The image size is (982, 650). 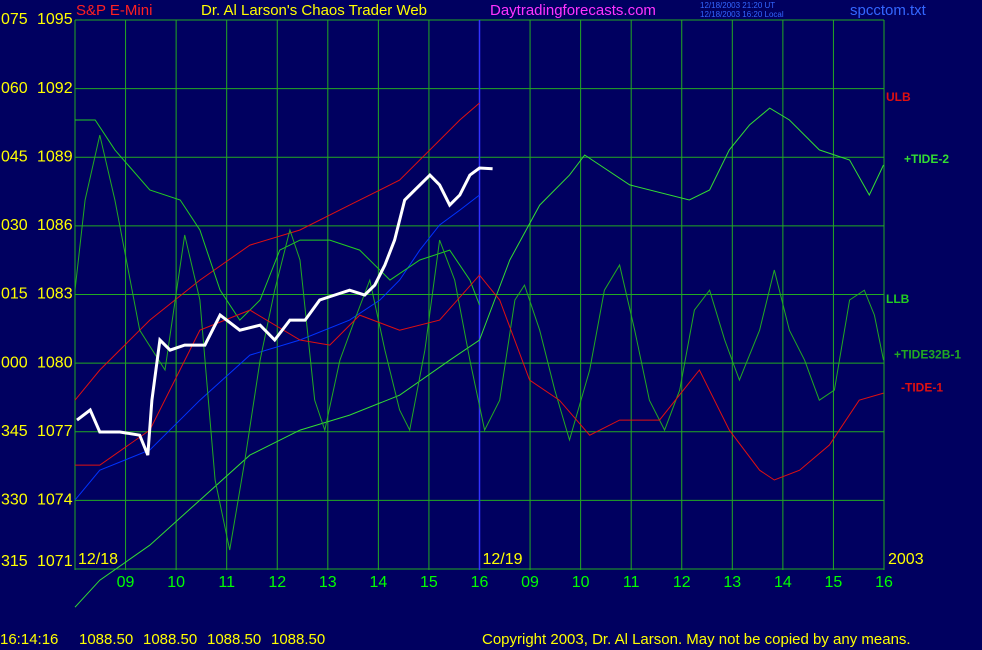 I want to click on angle-label: 060, so click(x=14, y=88).